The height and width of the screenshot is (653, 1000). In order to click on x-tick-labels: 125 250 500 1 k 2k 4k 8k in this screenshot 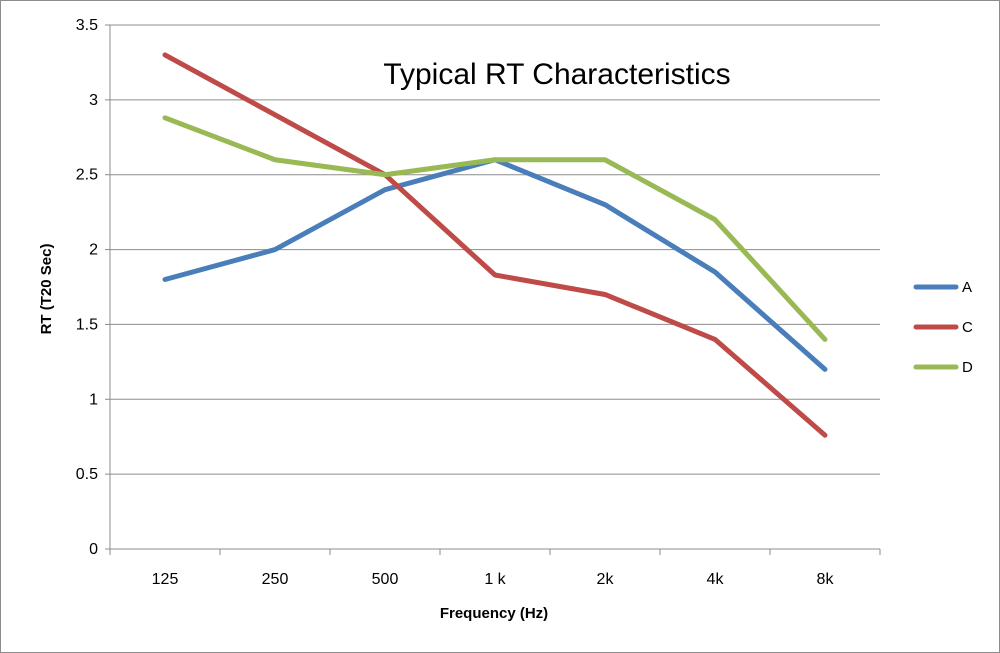, I will do `click(493, 579)`.